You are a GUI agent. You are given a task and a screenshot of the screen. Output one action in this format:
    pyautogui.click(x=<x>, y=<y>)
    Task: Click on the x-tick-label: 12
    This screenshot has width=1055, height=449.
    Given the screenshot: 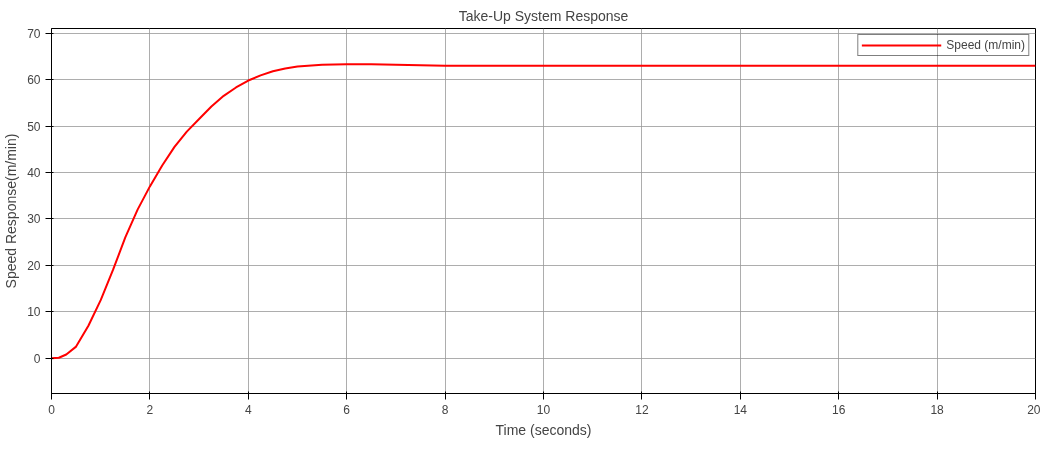 What is the action you would take?
    pyautogui.click(x=642, y=409)
    